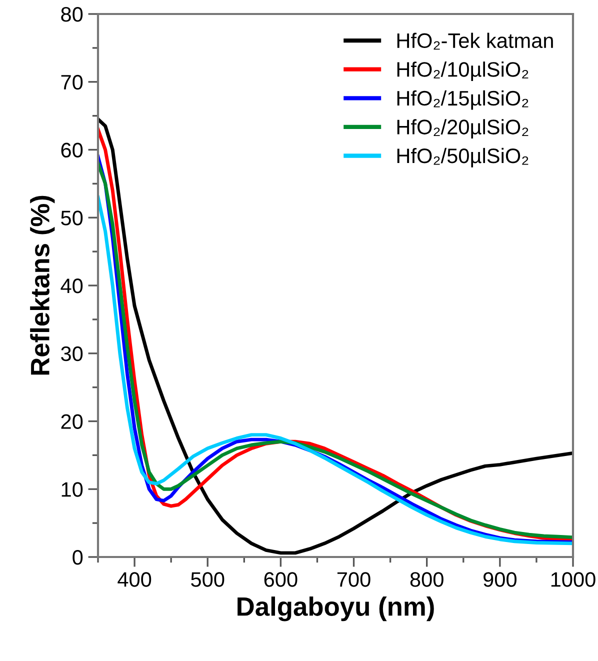 This screenshot has width=598, height=661. I want to click on y-tick-label: 50, so click(72, 218).